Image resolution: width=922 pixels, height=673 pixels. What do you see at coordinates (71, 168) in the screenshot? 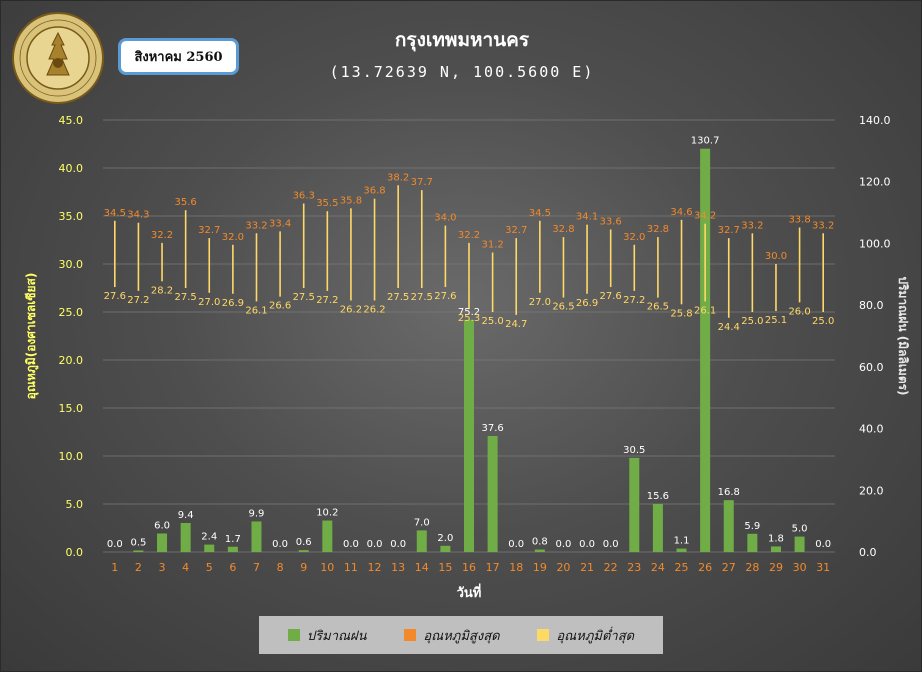
I see `y-left-tick-label: 40.0` at bounding box center [71, 168].